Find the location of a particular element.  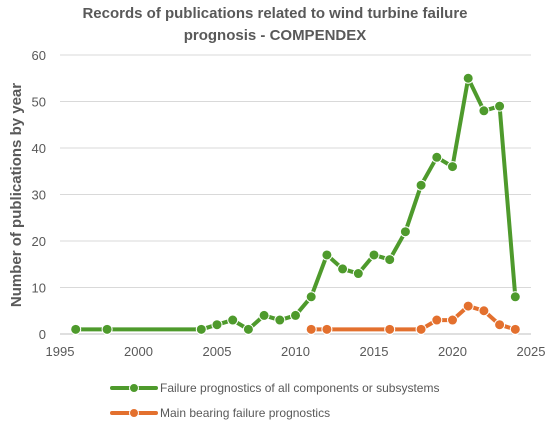

y-tick-label-50: 50 is located at coordinates (39, 102).